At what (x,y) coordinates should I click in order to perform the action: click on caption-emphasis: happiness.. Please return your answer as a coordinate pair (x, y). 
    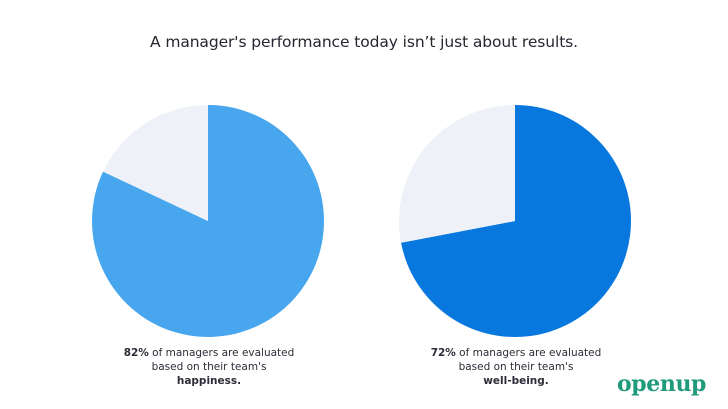
    Looking at the image, I should click on (209, 381).